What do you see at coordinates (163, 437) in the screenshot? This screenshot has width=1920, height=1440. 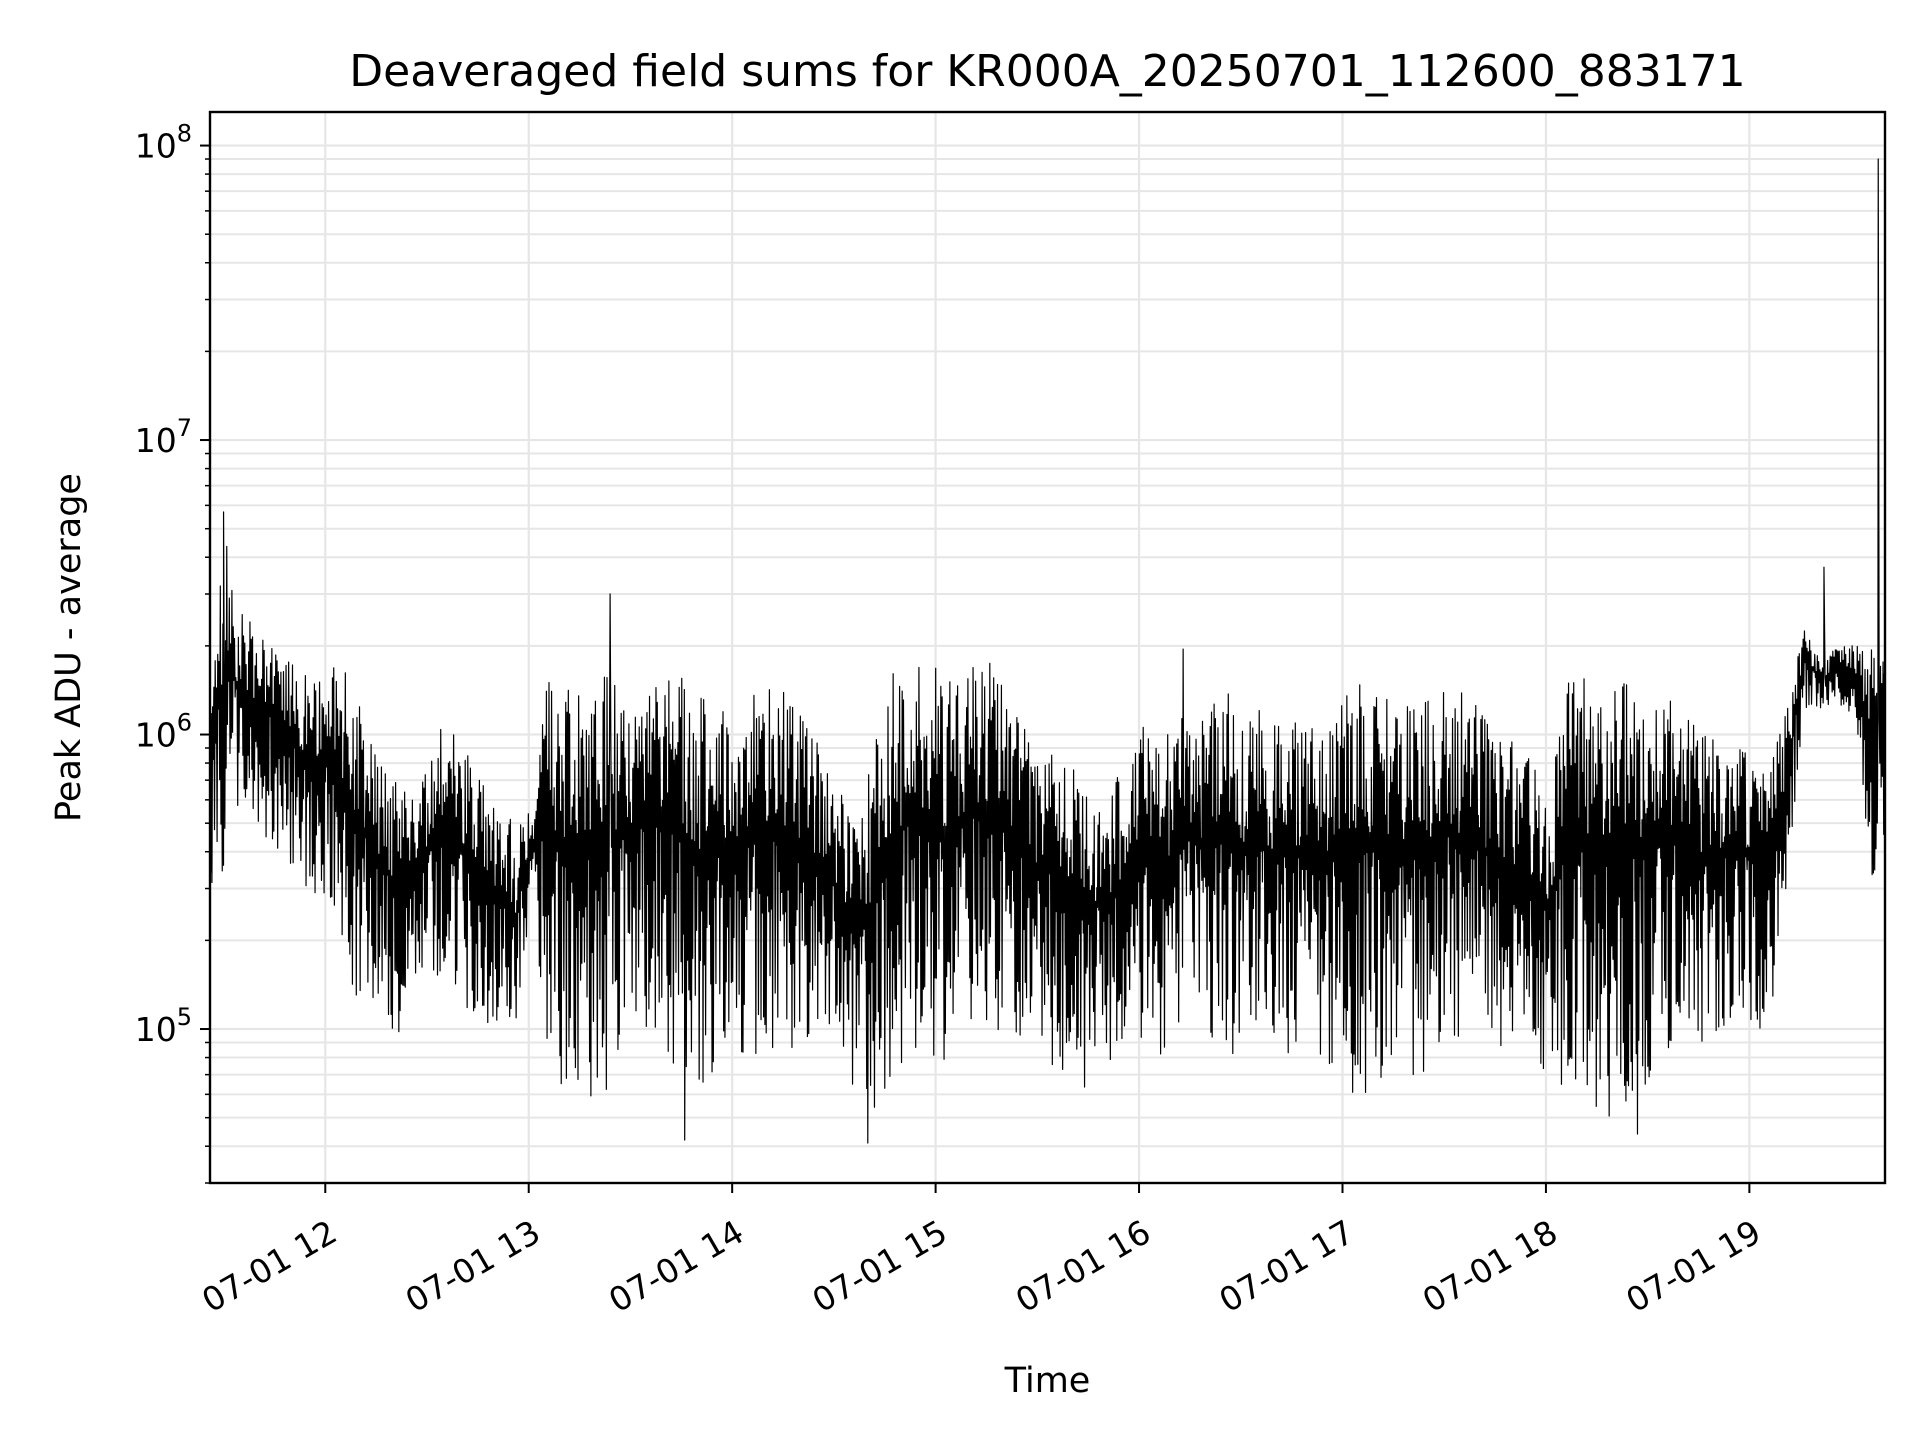 I see `y-tick-label: 10⁷` at bounding box center [163, 437].